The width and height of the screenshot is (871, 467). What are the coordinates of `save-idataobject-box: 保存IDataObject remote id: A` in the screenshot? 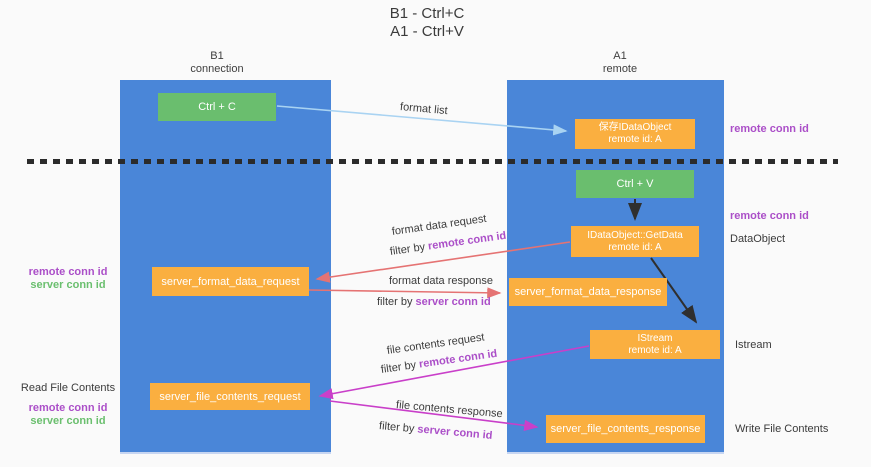 It's located at (635, 134).